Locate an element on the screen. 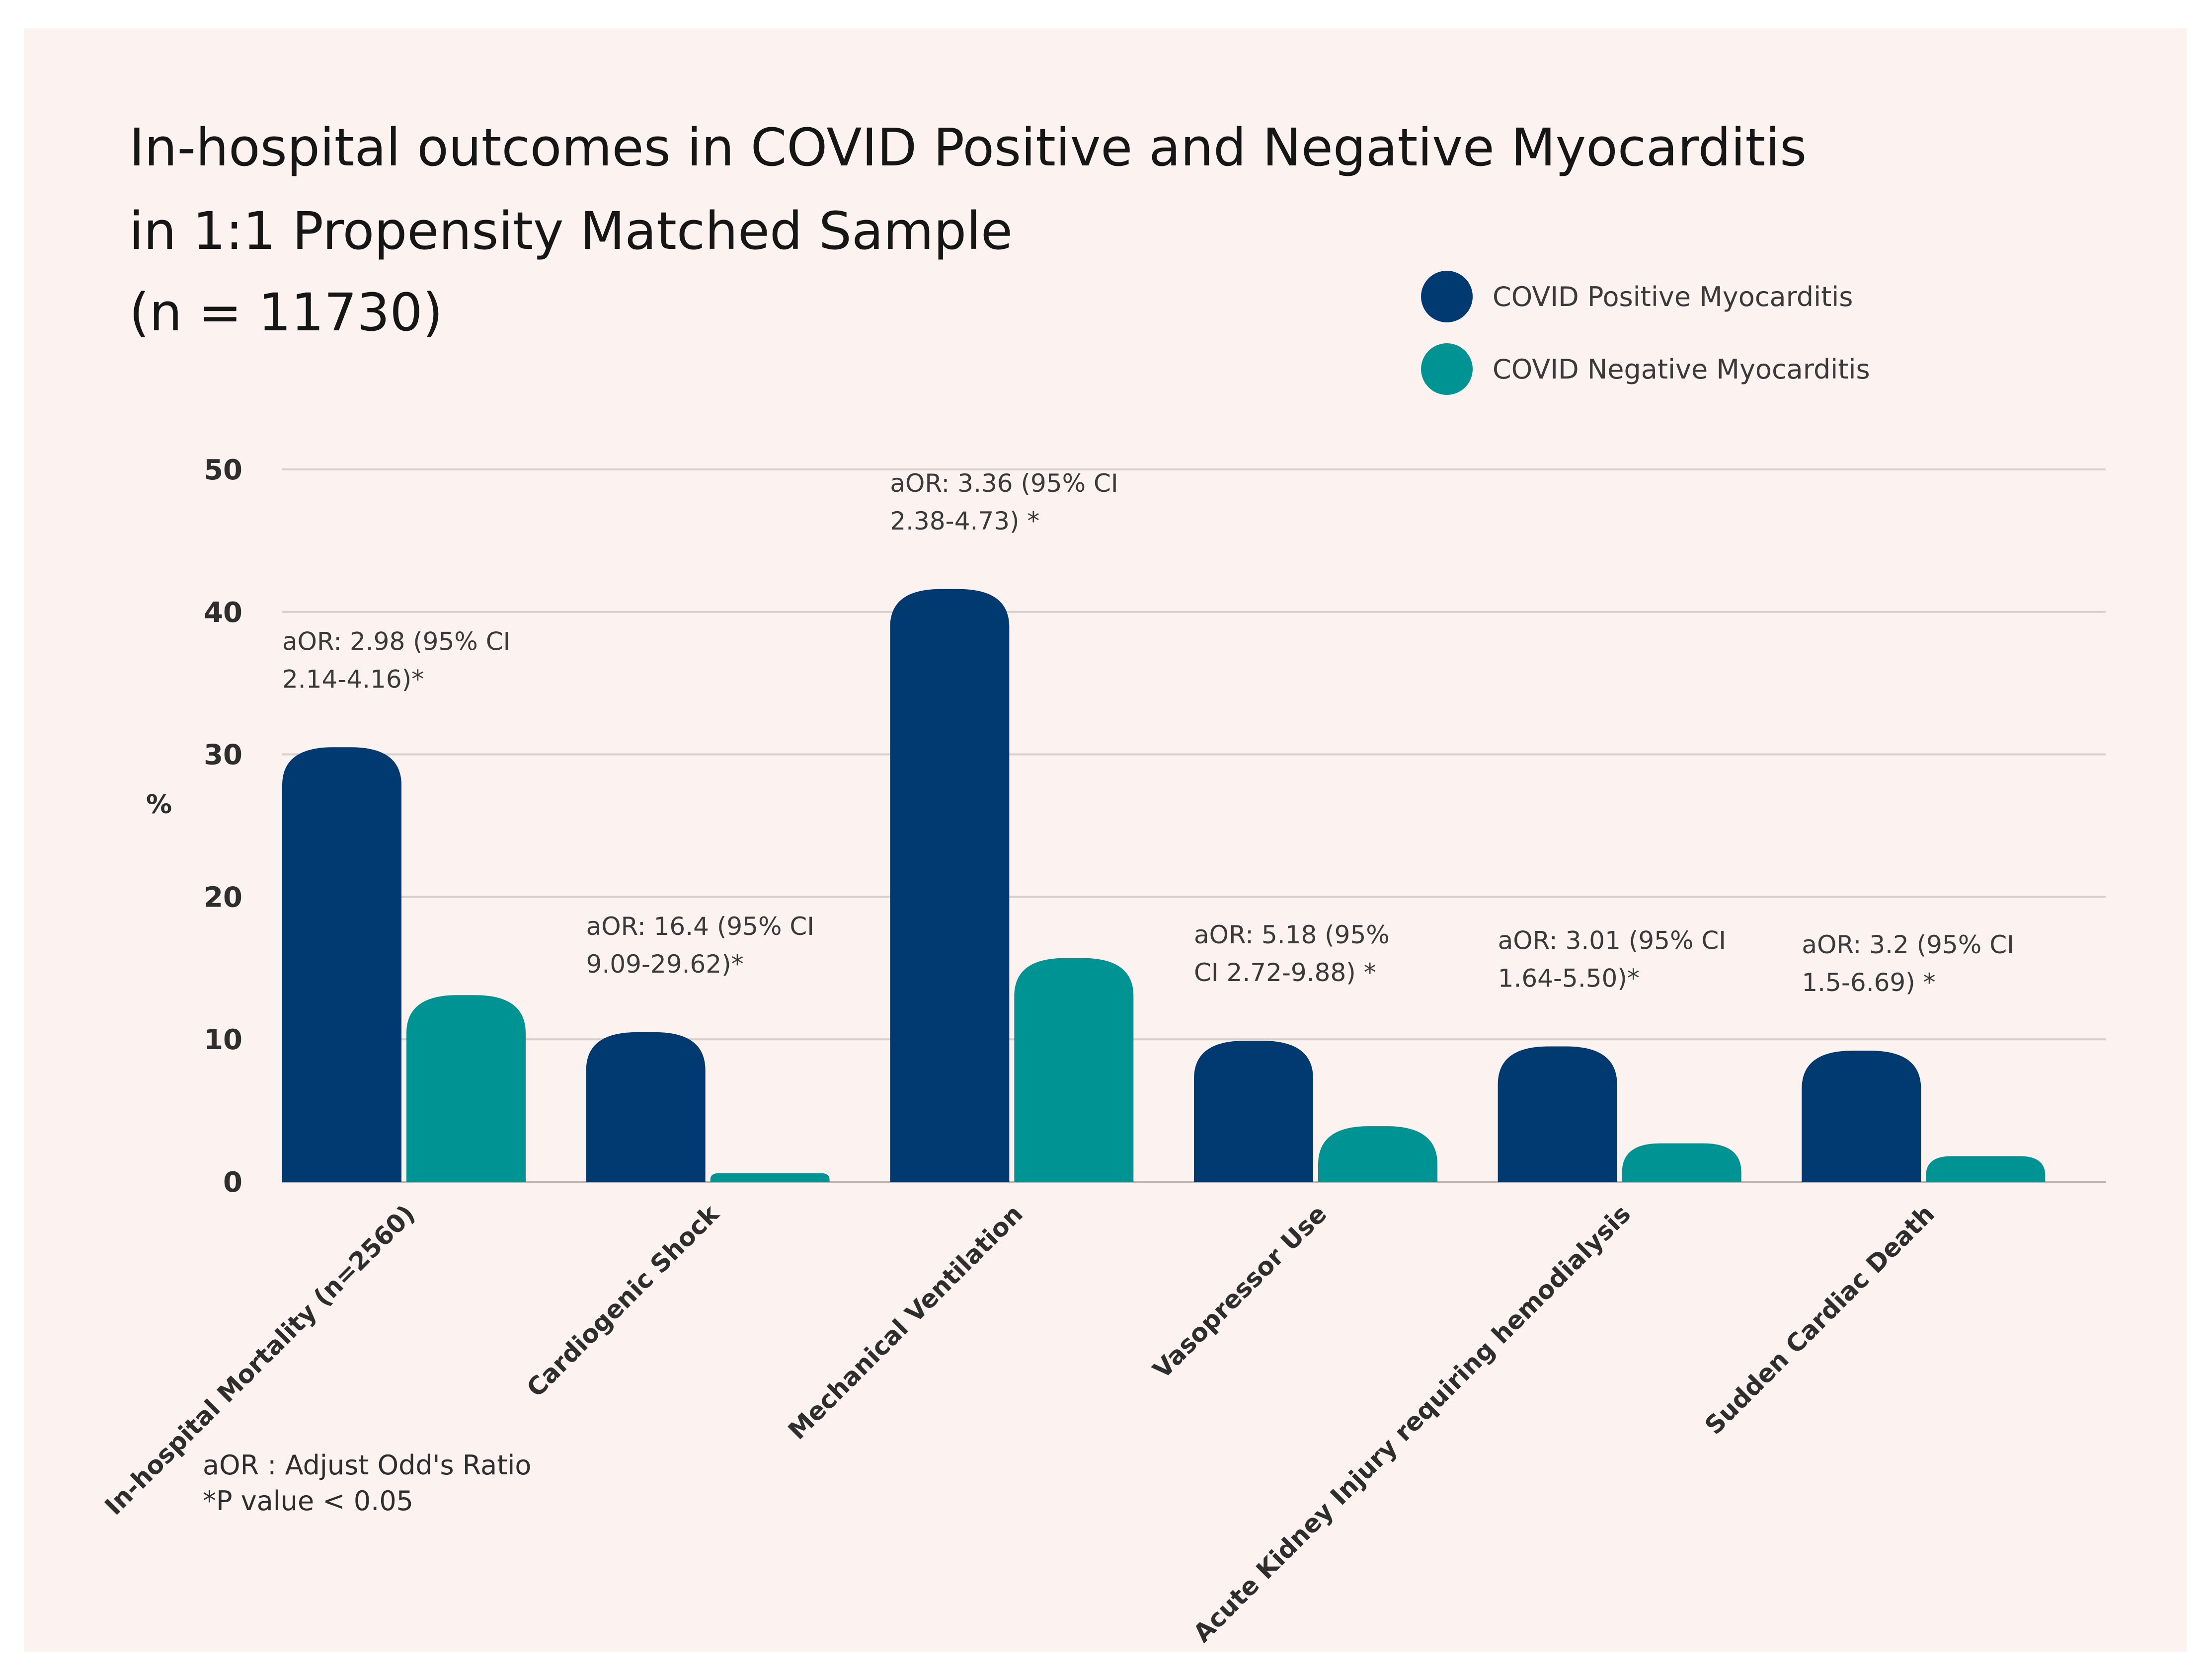 The height and width of the screenshot is (1680, 2211). bar-covid-positive-myocarditis-vasopressor-use is located at coordinates (1254, 1111).